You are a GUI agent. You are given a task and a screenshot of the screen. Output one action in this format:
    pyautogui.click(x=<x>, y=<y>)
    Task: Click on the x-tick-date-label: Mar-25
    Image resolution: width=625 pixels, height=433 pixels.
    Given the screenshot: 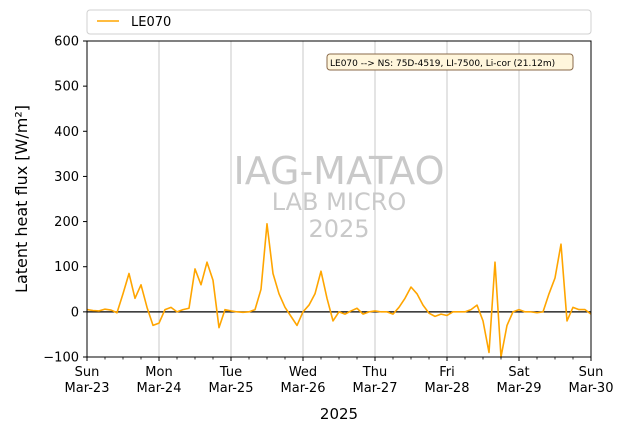 What is the action you would take?
    pyautogui.click(x=231, y=388)
    